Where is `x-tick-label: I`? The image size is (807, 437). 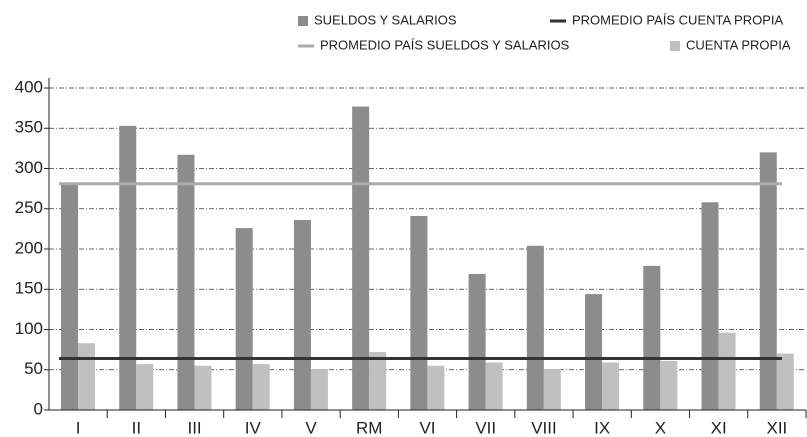 x-tick-label: I is located at coordinates (78, 427).